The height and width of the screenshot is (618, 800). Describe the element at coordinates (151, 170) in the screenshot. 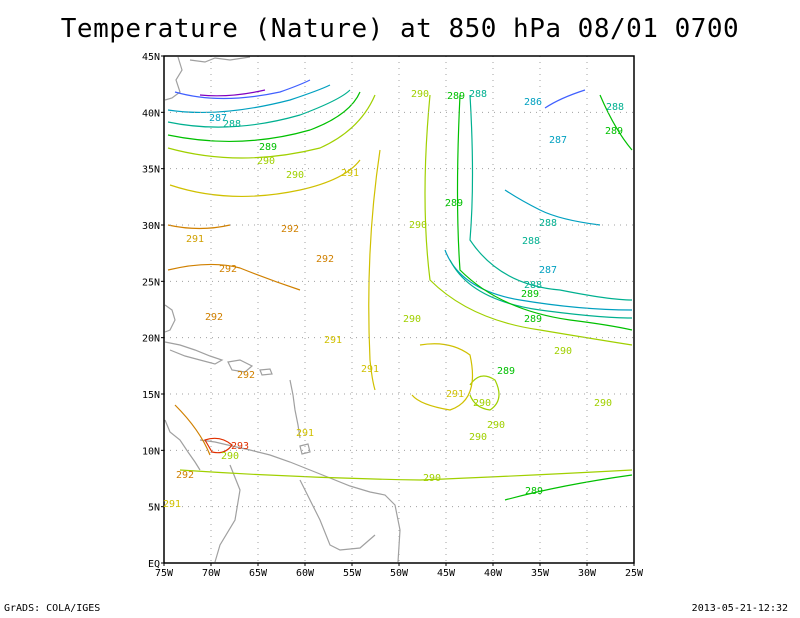

I see `lat-label: 35N` at that location.